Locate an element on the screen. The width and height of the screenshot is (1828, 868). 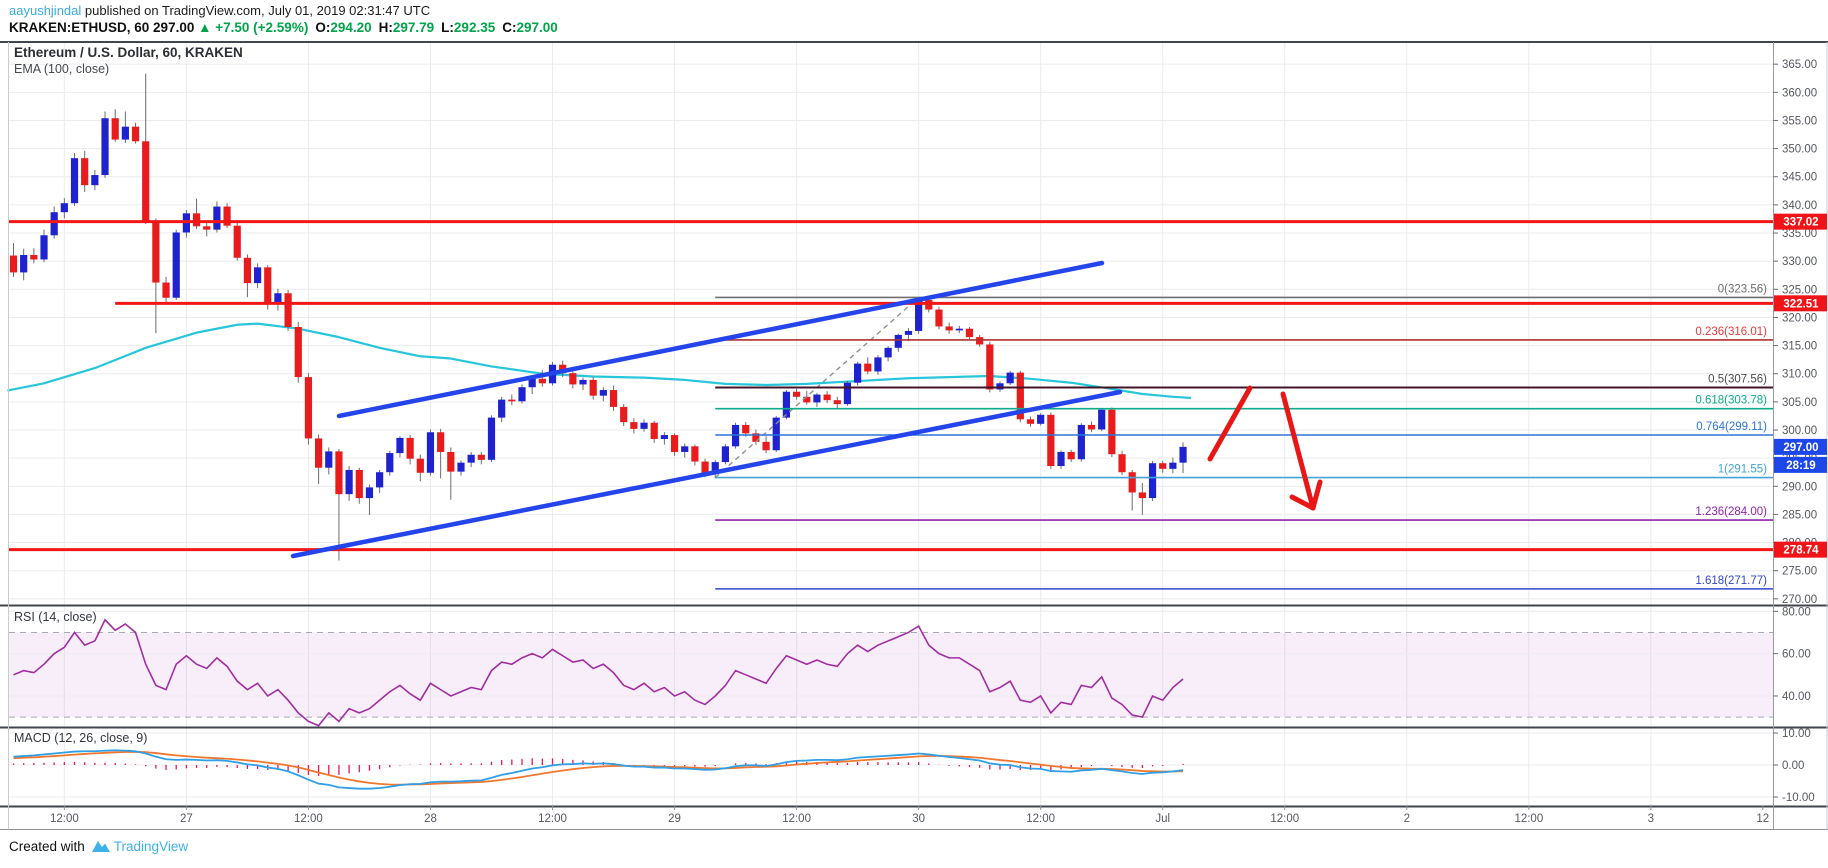
price-tick-label: 355.00 is located at coordinates (1799, 121).